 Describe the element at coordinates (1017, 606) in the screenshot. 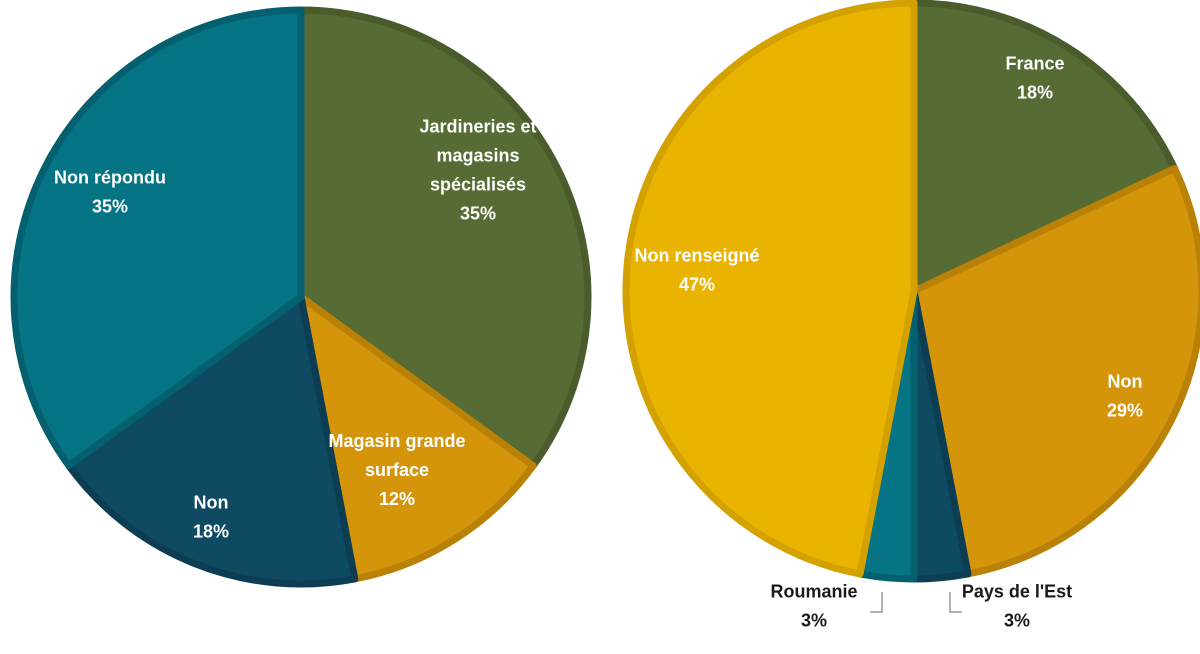

I see `data-label-pays-de-l-est: Pays de l'Est 3%` at that location.